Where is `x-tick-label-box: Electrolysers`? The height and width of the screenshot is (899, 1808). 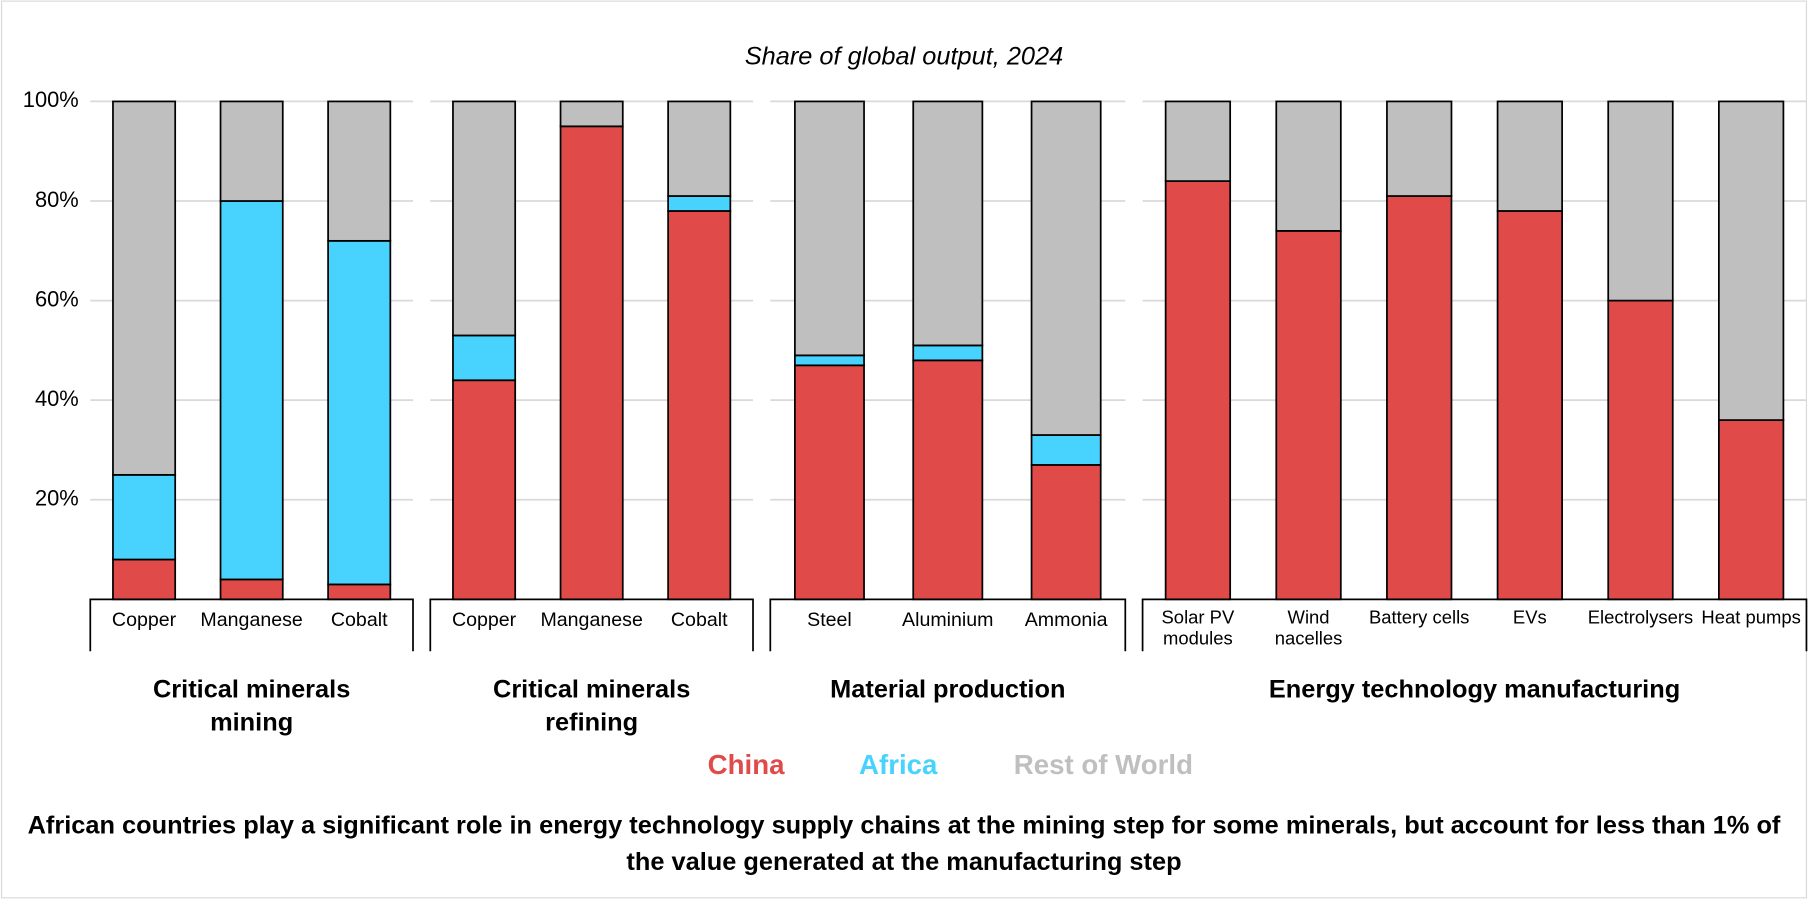 x-tick-label-box: Electrolysers is located at coordinates (1640, 618).